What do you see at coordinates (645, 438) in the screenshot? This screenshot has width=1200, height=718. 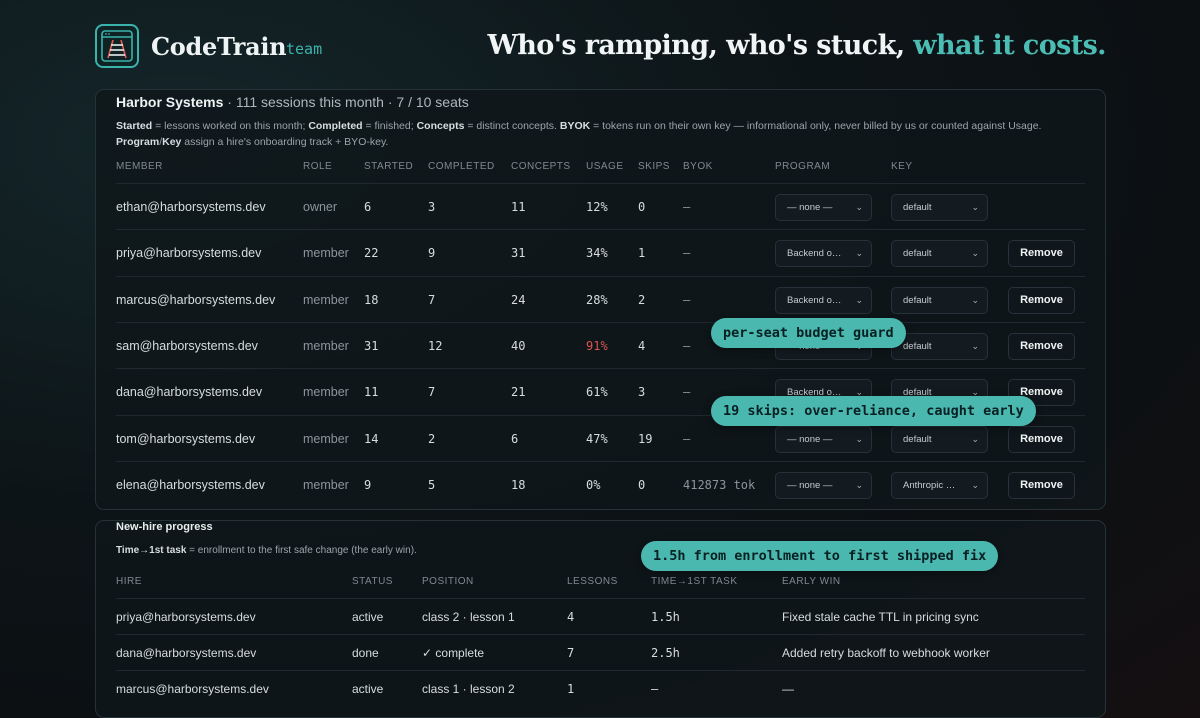 I see `skips-count: 19` at bounding box center [645, 438].